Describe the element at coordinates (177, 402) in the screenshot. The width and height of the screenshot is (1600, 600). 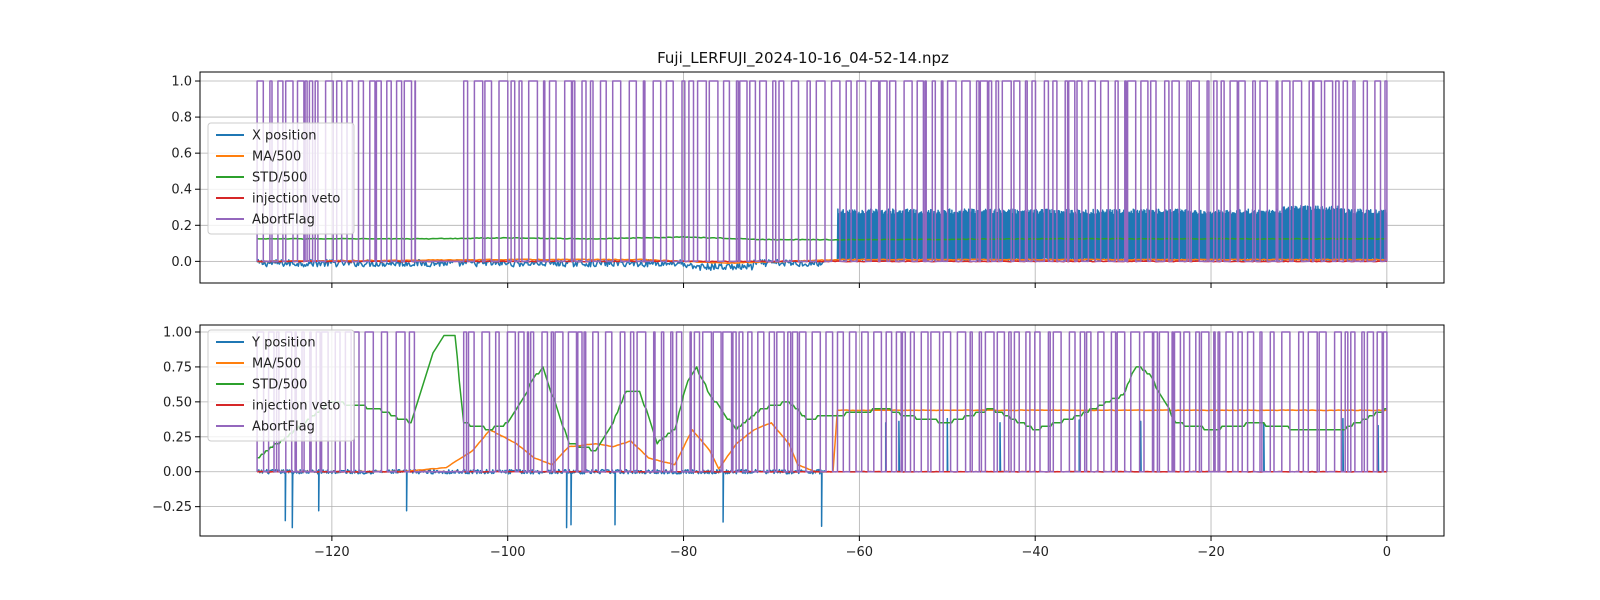
I see `y-tick-label: 0.50` at that location.